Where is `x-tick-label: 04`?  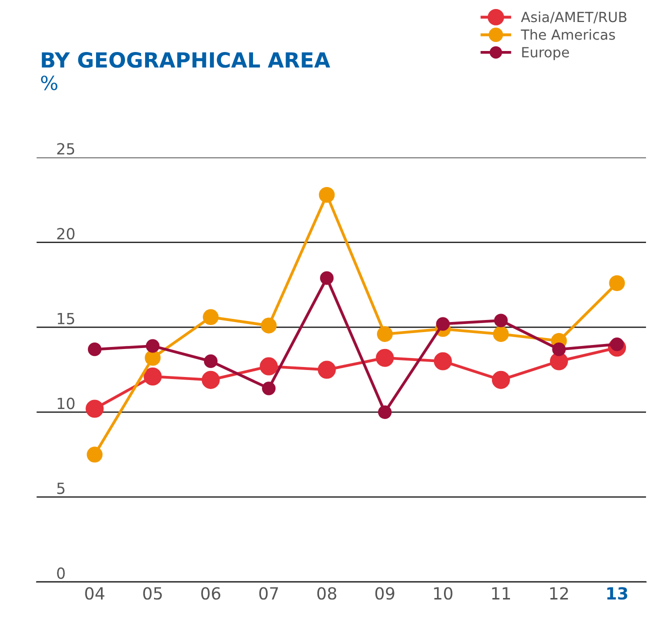
x-tick-label: 04 is located at coordinates (94, 593).